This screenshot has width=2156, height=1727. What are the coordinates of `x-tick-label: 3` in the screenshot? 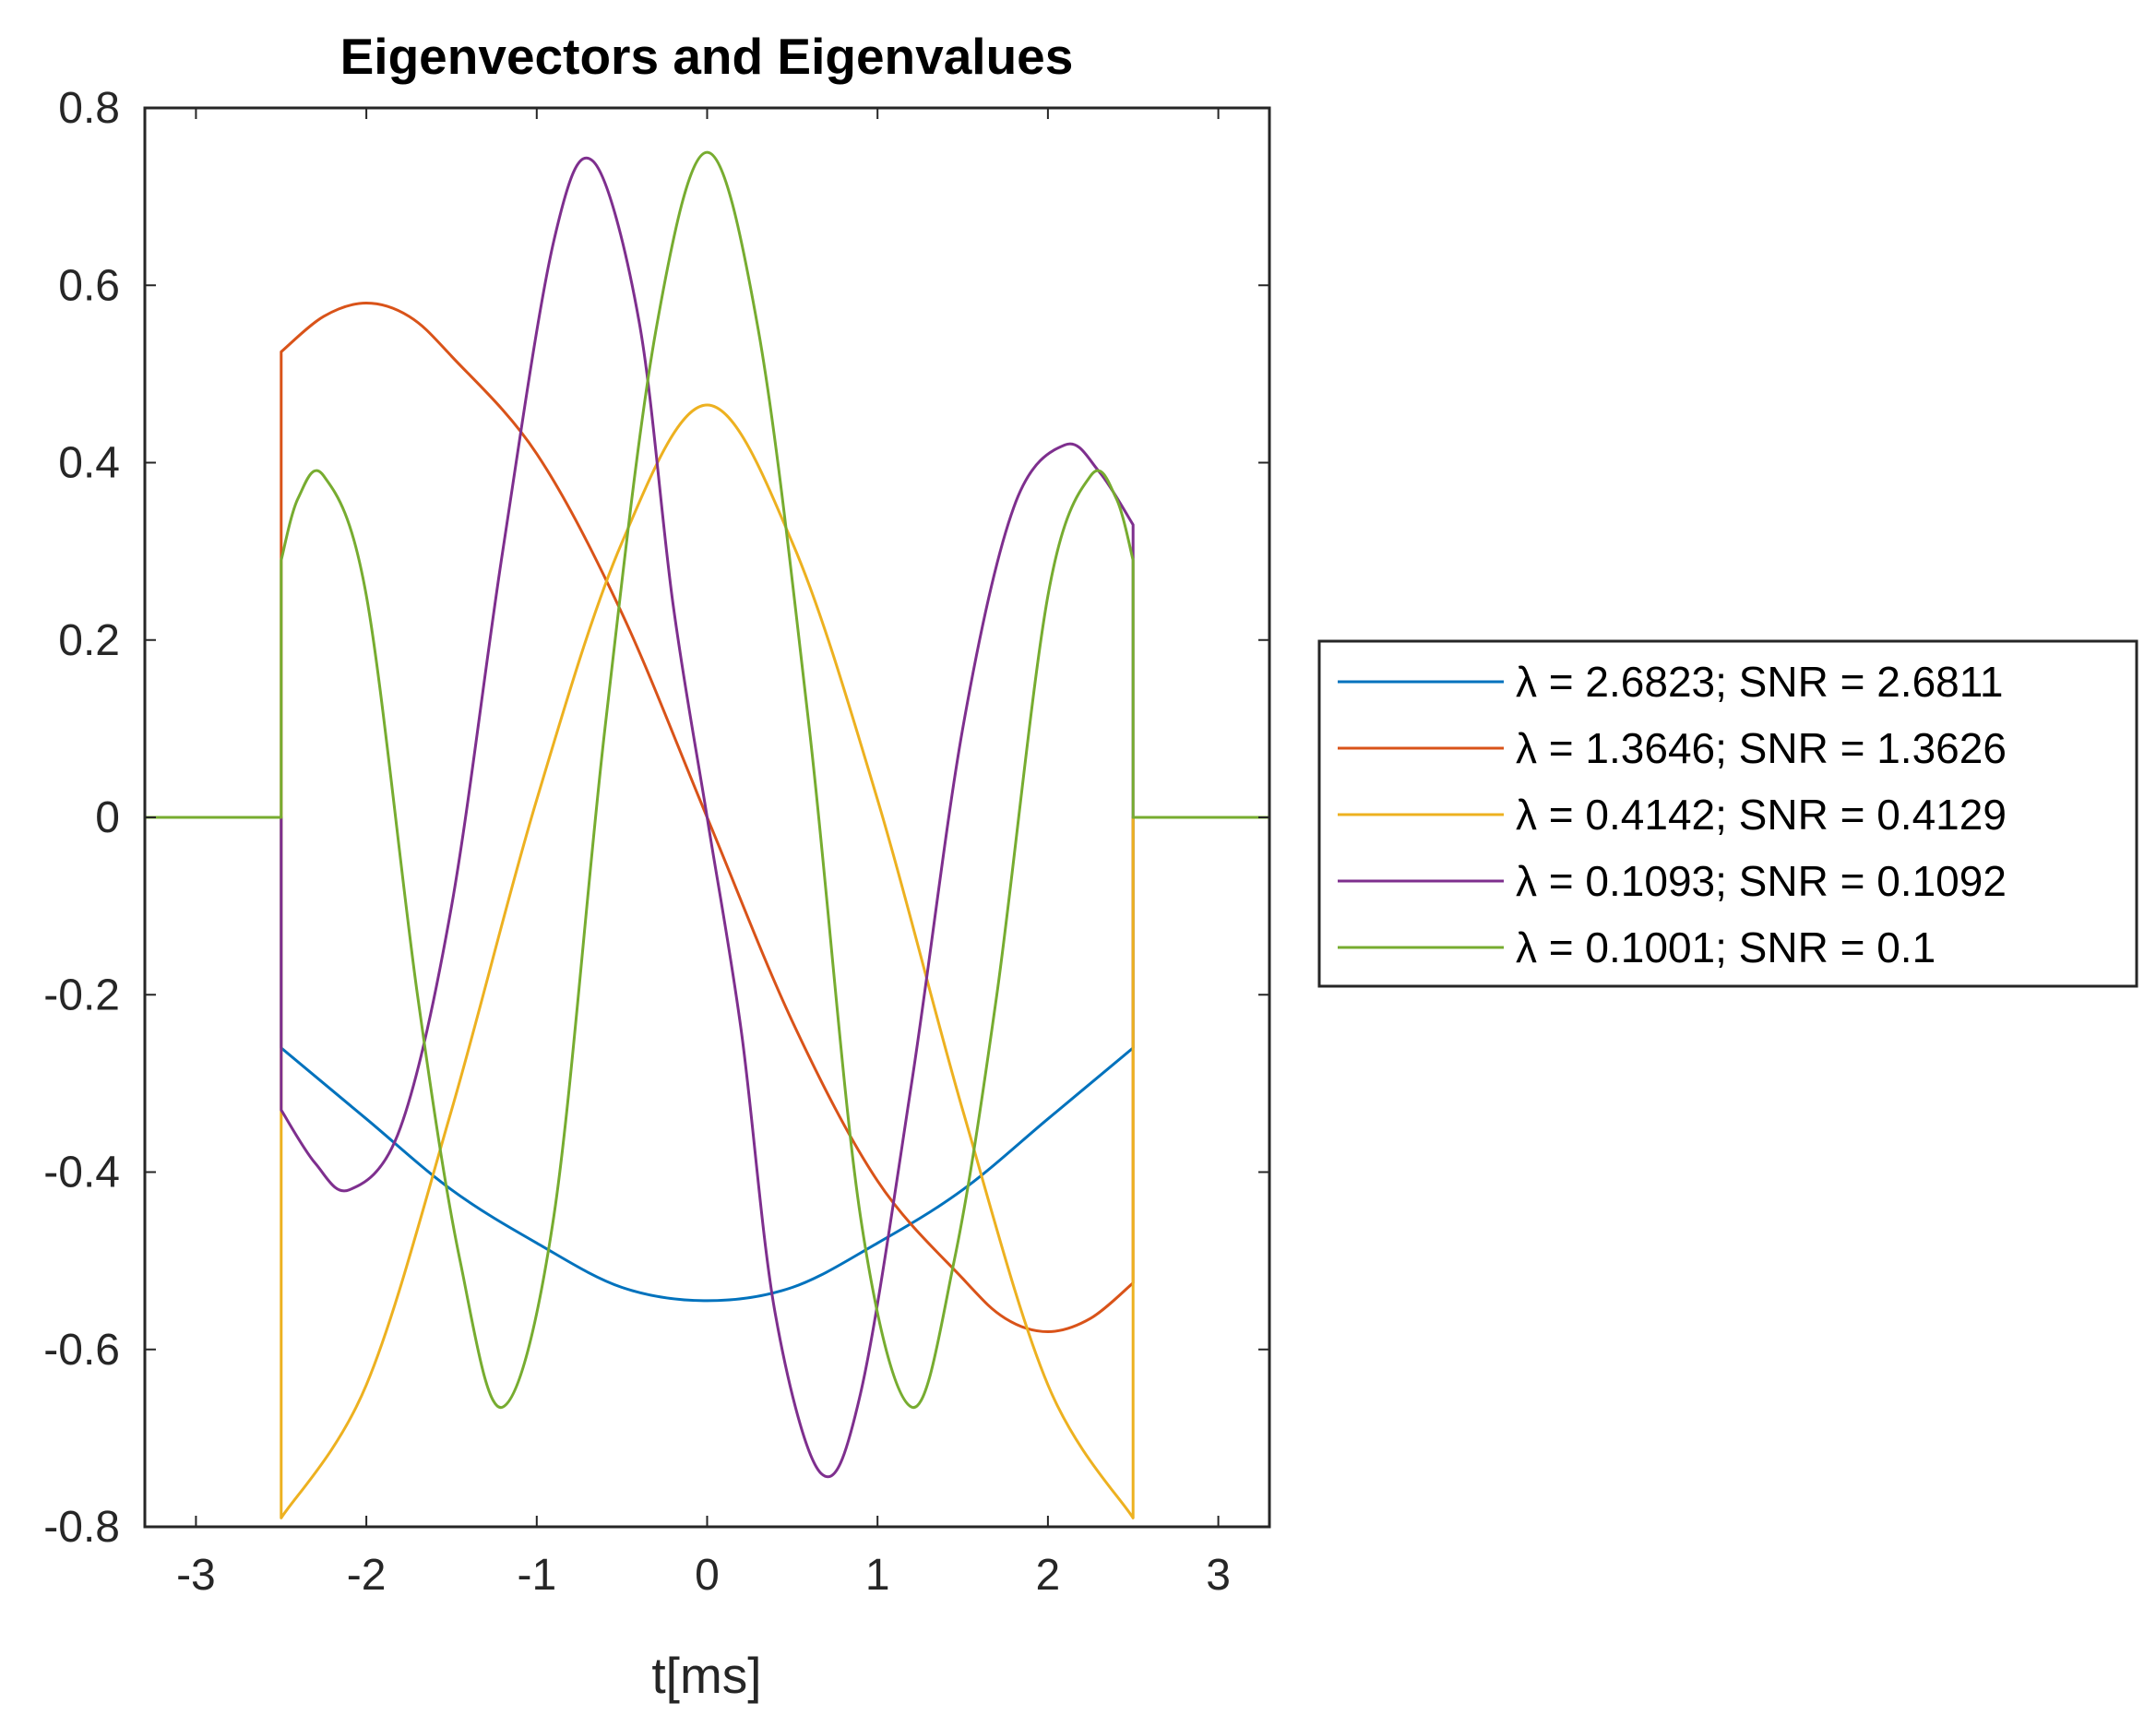 It's located at (1219, 1575).